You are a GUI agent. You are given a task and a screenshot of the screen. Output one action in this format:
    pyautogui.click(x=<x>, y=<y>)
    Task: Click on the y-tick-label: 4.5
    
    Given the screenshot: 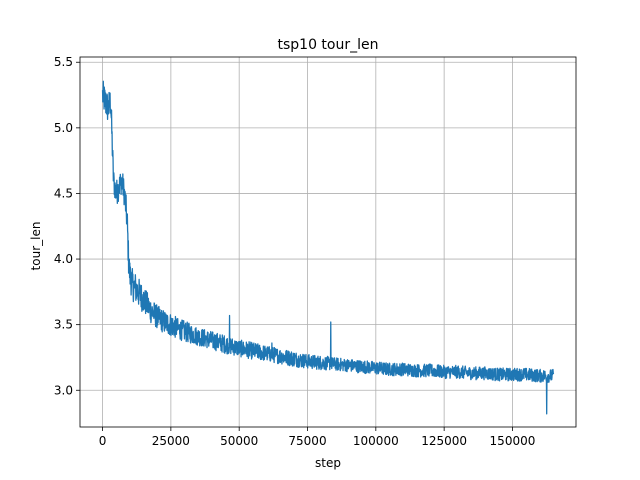 What is the action you would take?
    pyautogui.click(x=63, y=193)
    